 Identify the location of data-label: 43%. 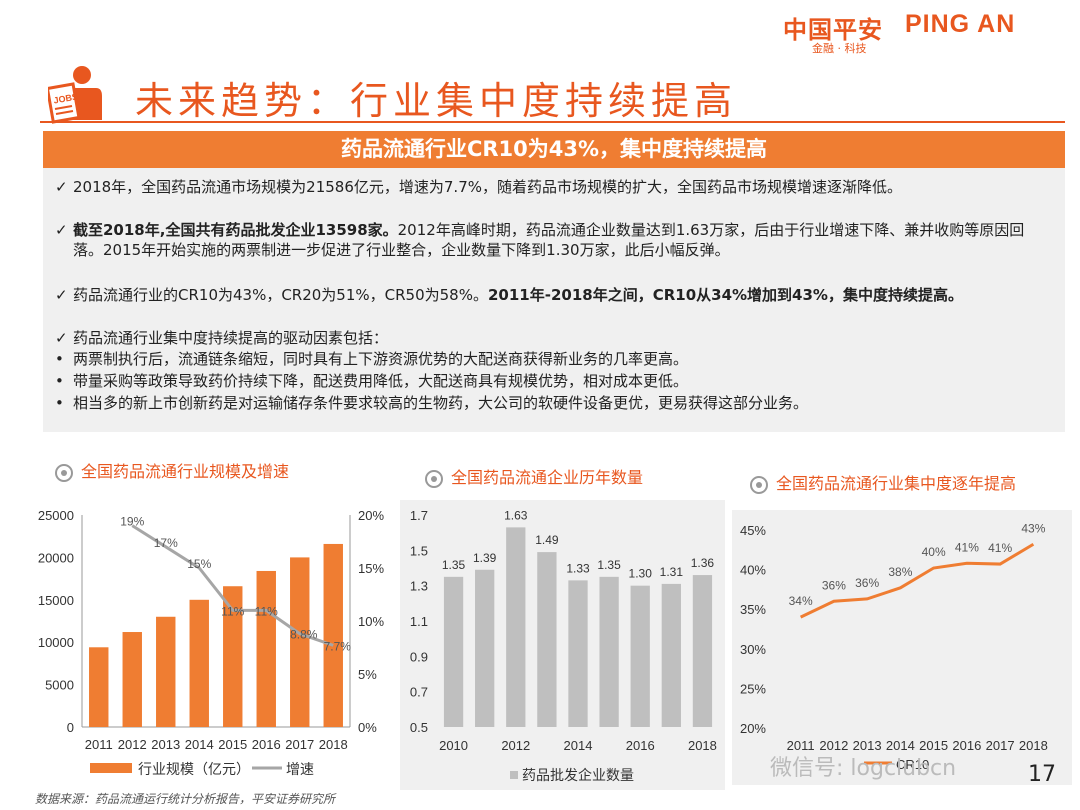
(1033, 528).